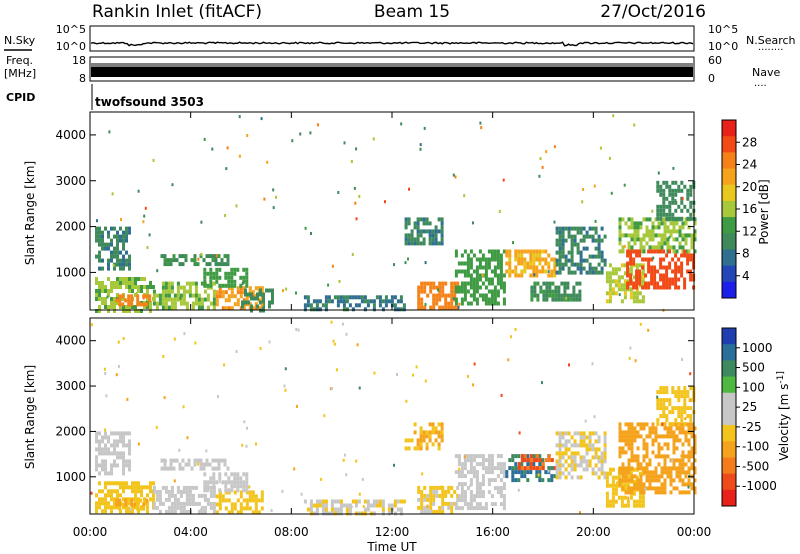 Image resolution: width=800 pixels, height=554 pixels. I want to click on y-tick-label: 1000, so click(70, 477).